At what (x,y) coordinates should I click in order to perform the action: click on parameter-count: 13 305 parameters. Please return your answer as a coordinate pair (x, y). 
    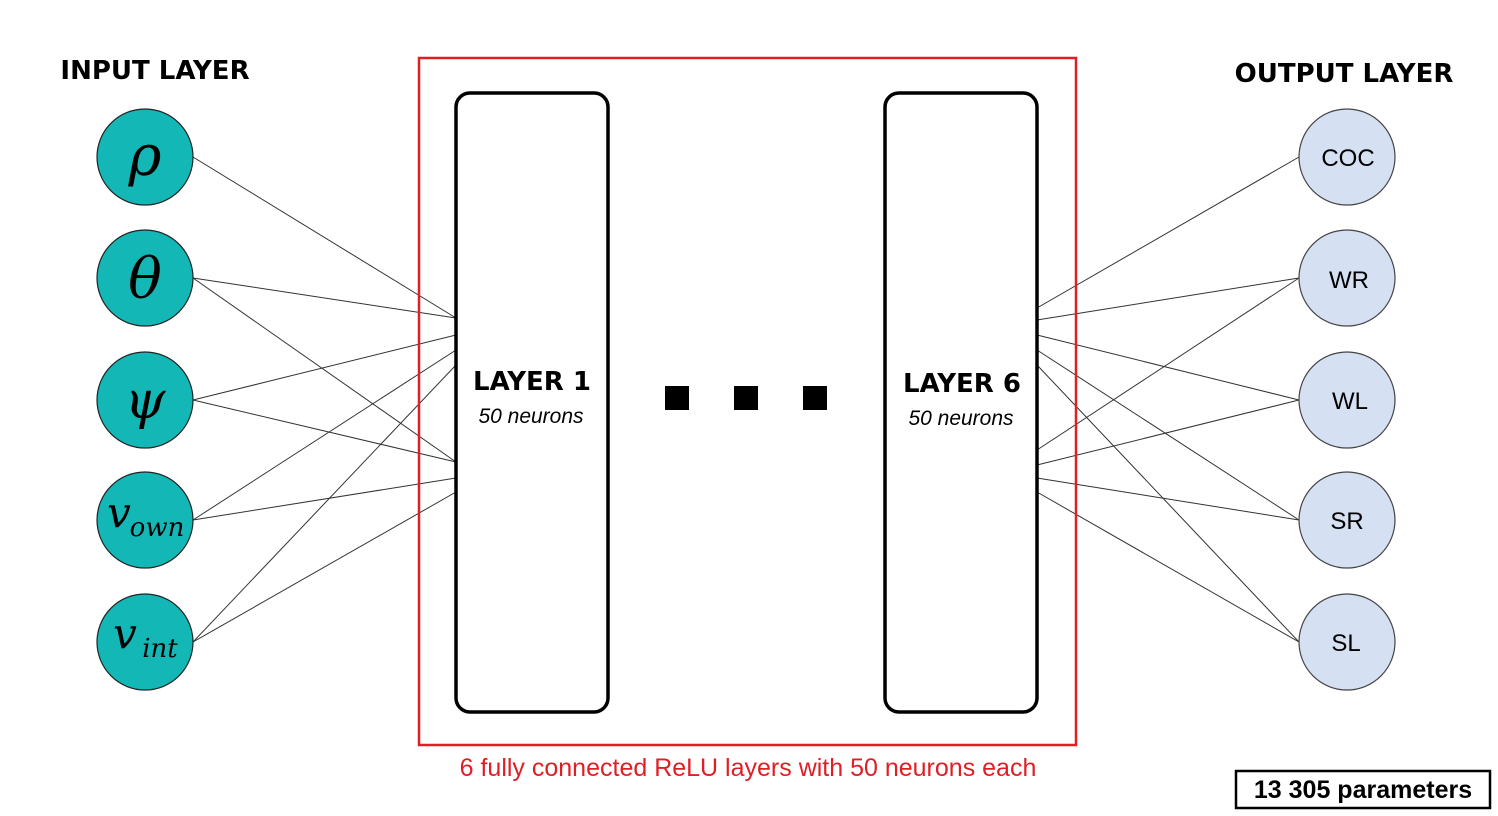
    Looking at the image, I should click on (1363, 789).